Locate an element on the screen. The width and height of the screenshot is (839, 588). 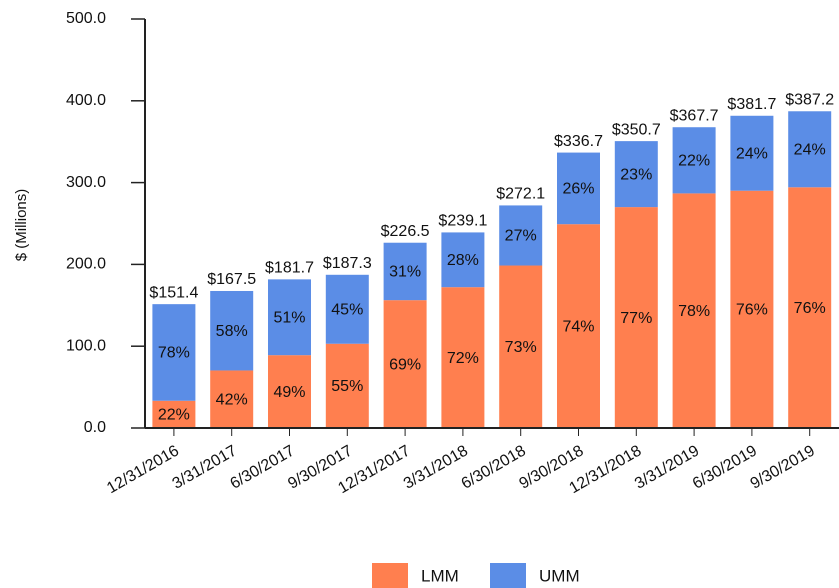
x-tick-label: 6/30/2017 is located at coordinates (262, 467).